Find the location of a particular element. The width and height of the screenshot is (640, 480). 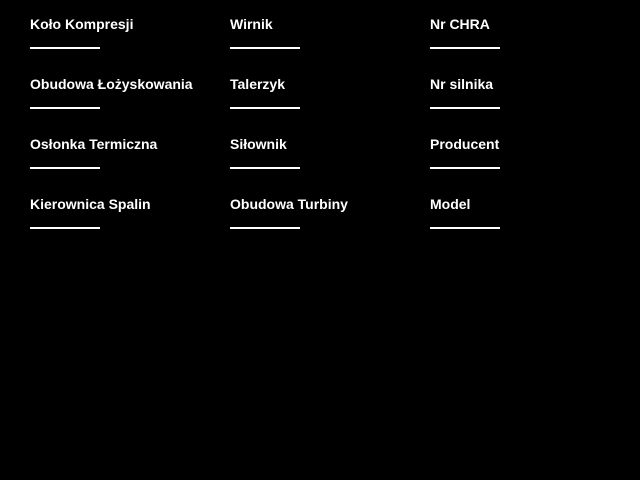

field-talerzyk: Talerzyk is located at coordinates (325, 93).